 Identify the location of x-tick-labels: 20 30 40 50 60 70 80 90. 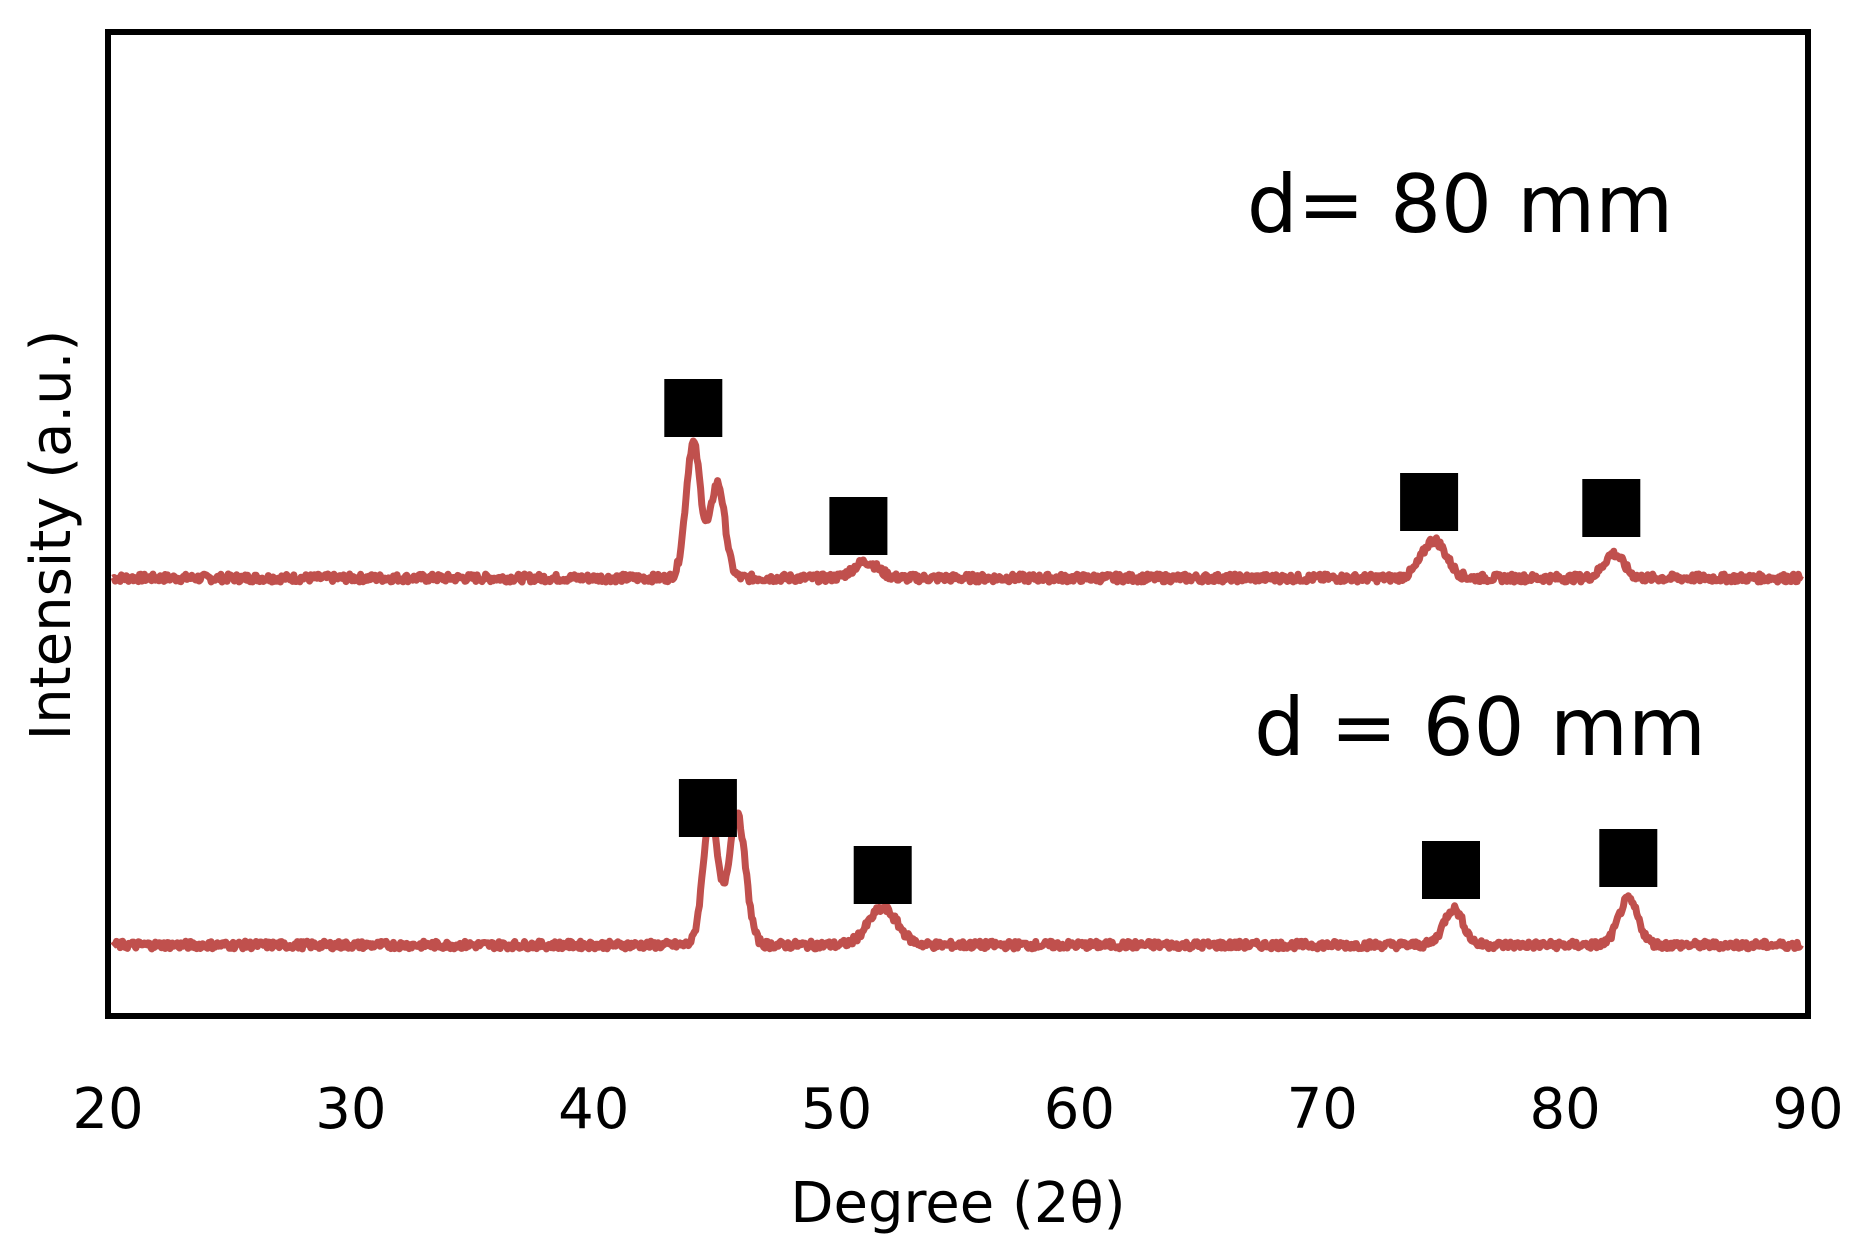
(957, 1109).